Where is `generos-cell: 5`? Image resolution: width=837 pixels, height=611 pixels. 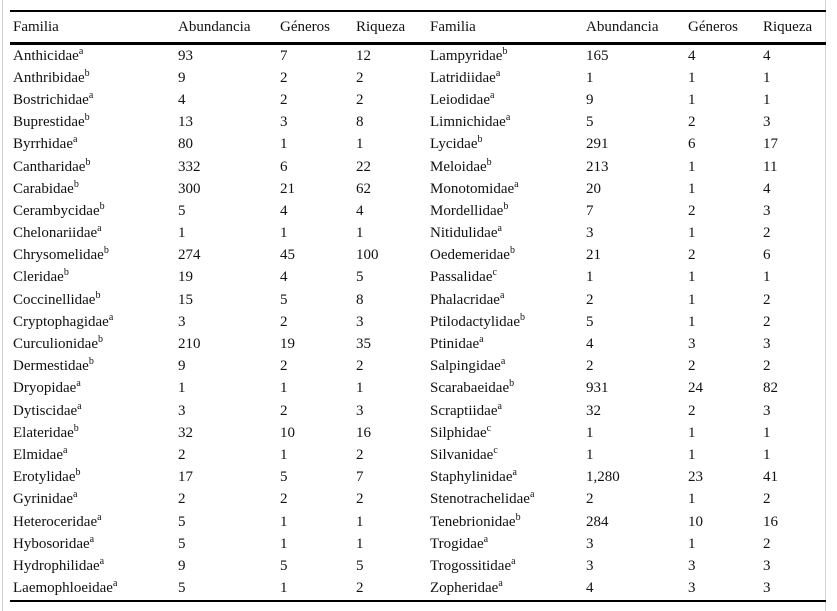 generos-cell: 5 is located at coordinates (284, 299).